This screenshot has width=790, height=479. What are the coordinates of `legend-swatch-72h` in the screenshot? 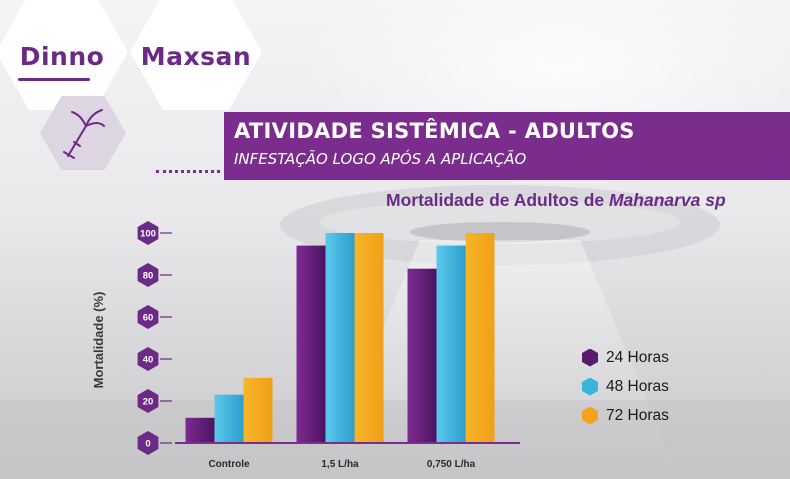 It's located at (590, 415).